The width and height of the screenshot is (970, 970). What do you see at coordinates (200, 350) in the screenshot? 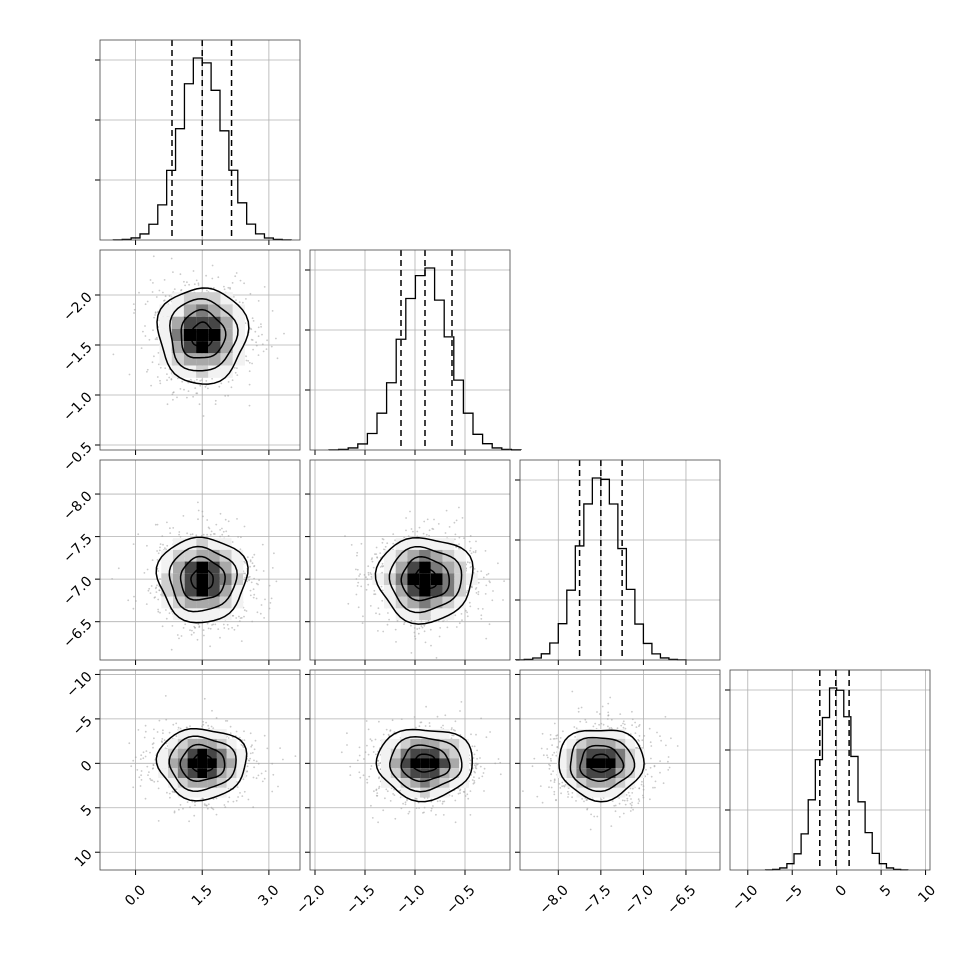
I see `axes-frame` at bounding box center [200, 350].